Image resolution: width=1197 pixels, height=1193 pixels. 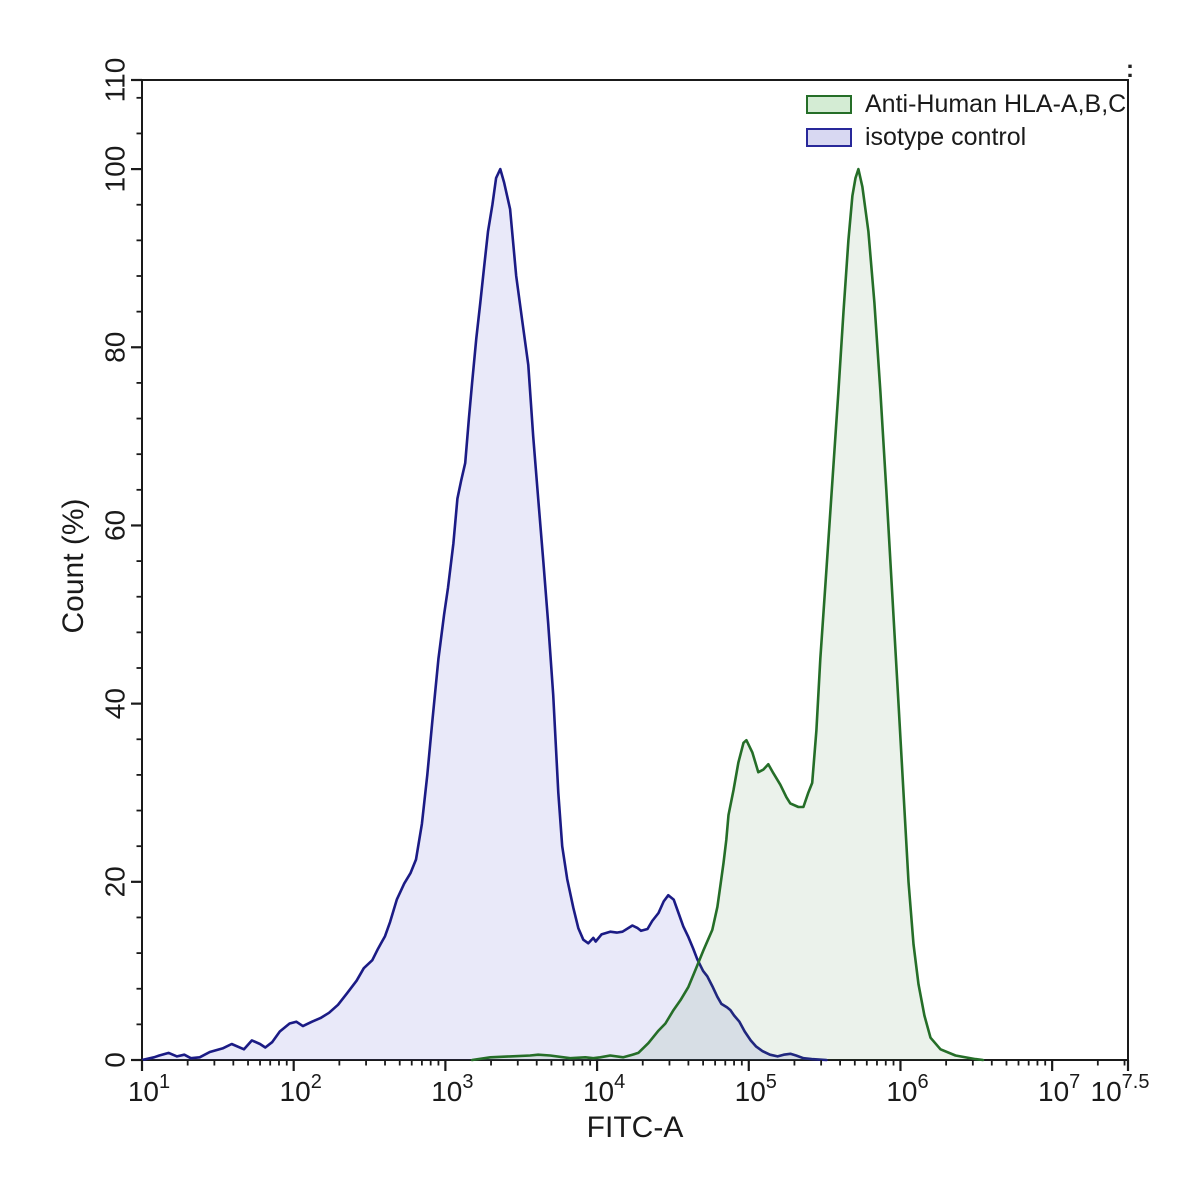 I want to click on x-tick-label: 10³, so click(x=452, y=1089).